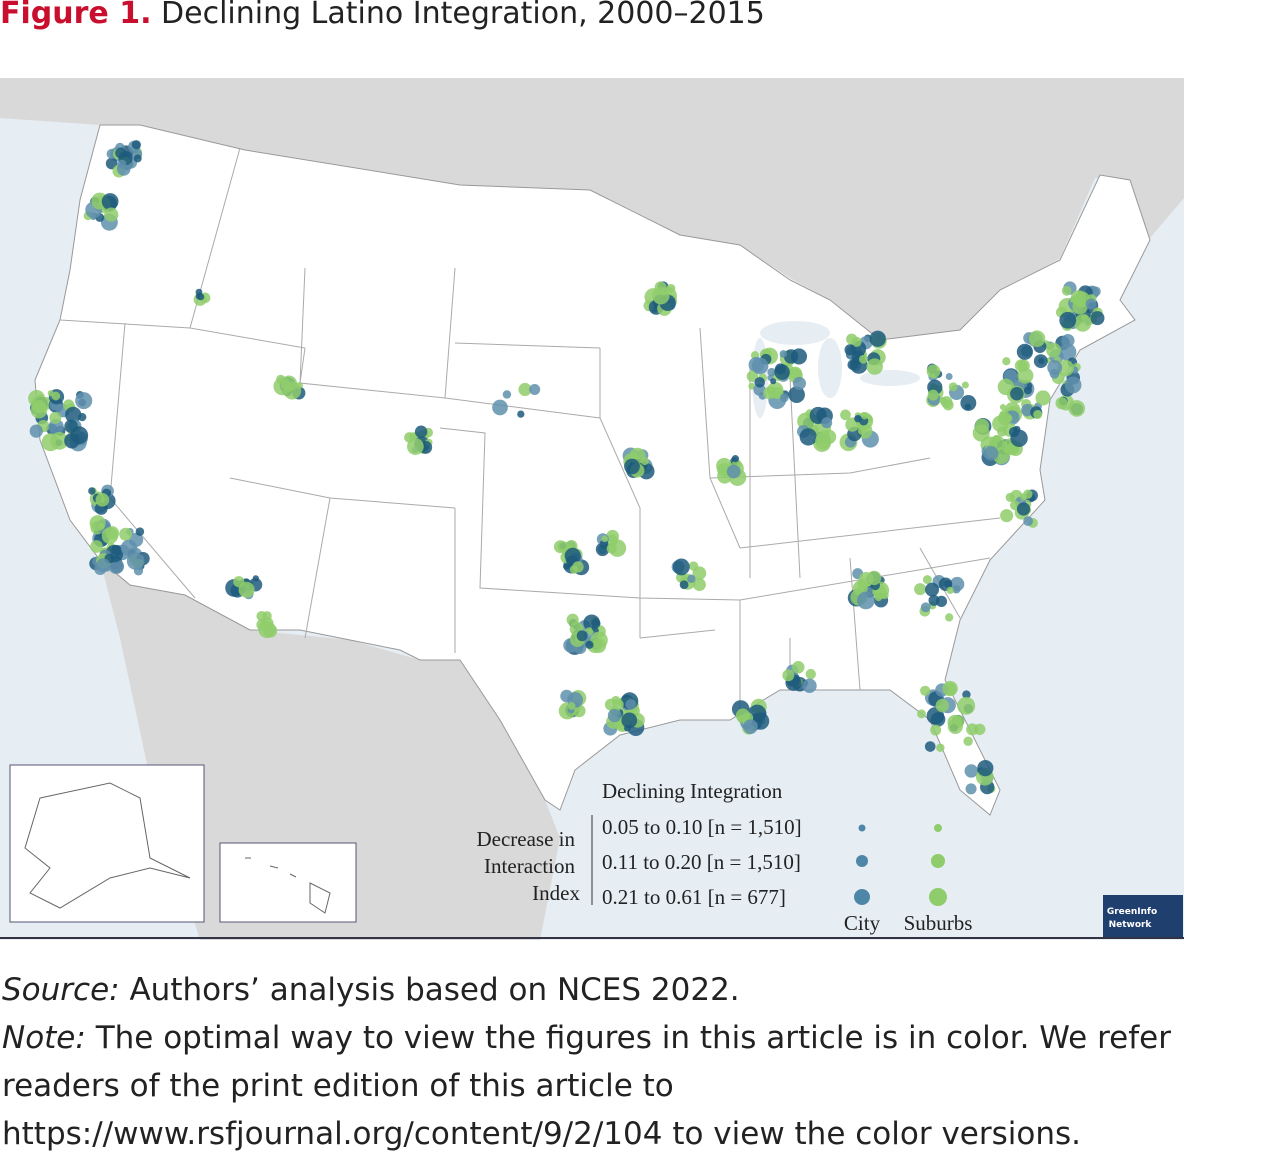 This screenshot has width=1280, height=1158. What do you see at coordinates (1132, 912) in the screenshot?
I see `logo-text: GreenInfo` at bounding box center [1132, 912].